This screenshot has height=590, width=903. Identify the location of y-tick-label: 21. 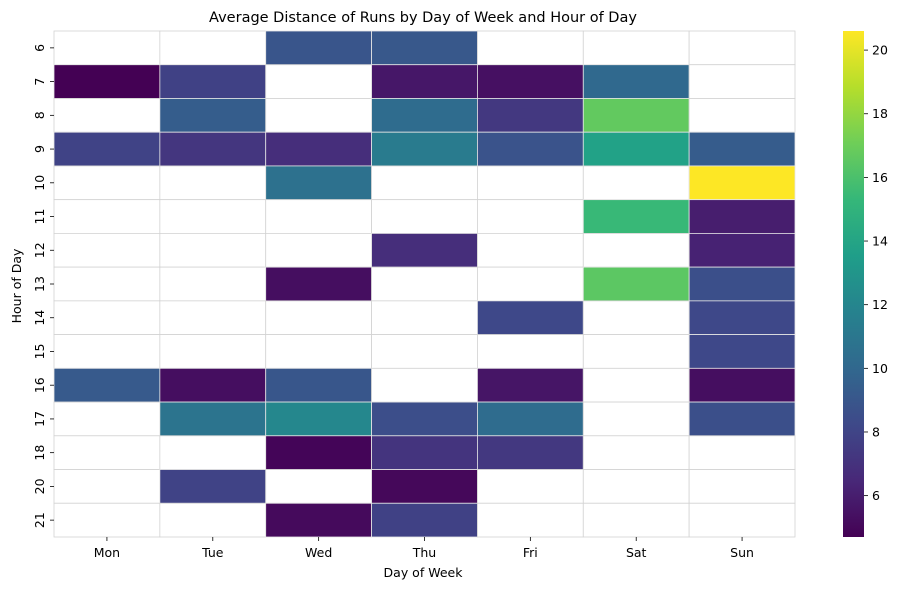
(39, 520).